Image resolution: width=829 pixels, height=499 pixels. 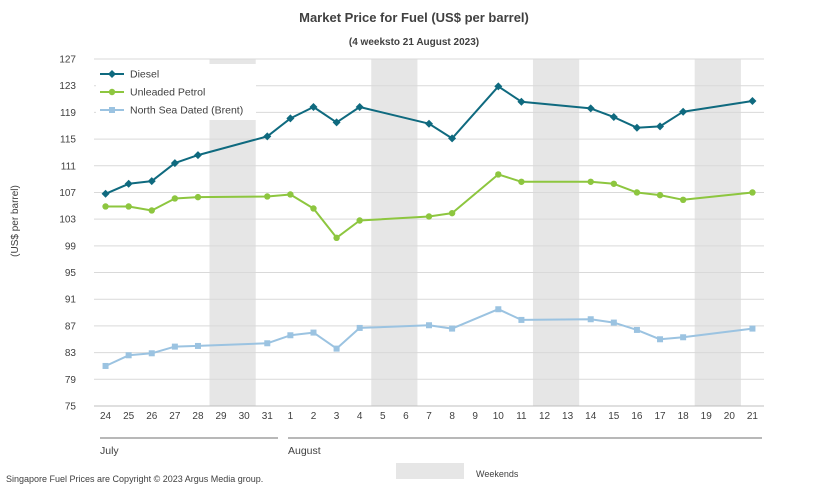 I want to click on y-tick-label: 123, so click(x=67, y=86).